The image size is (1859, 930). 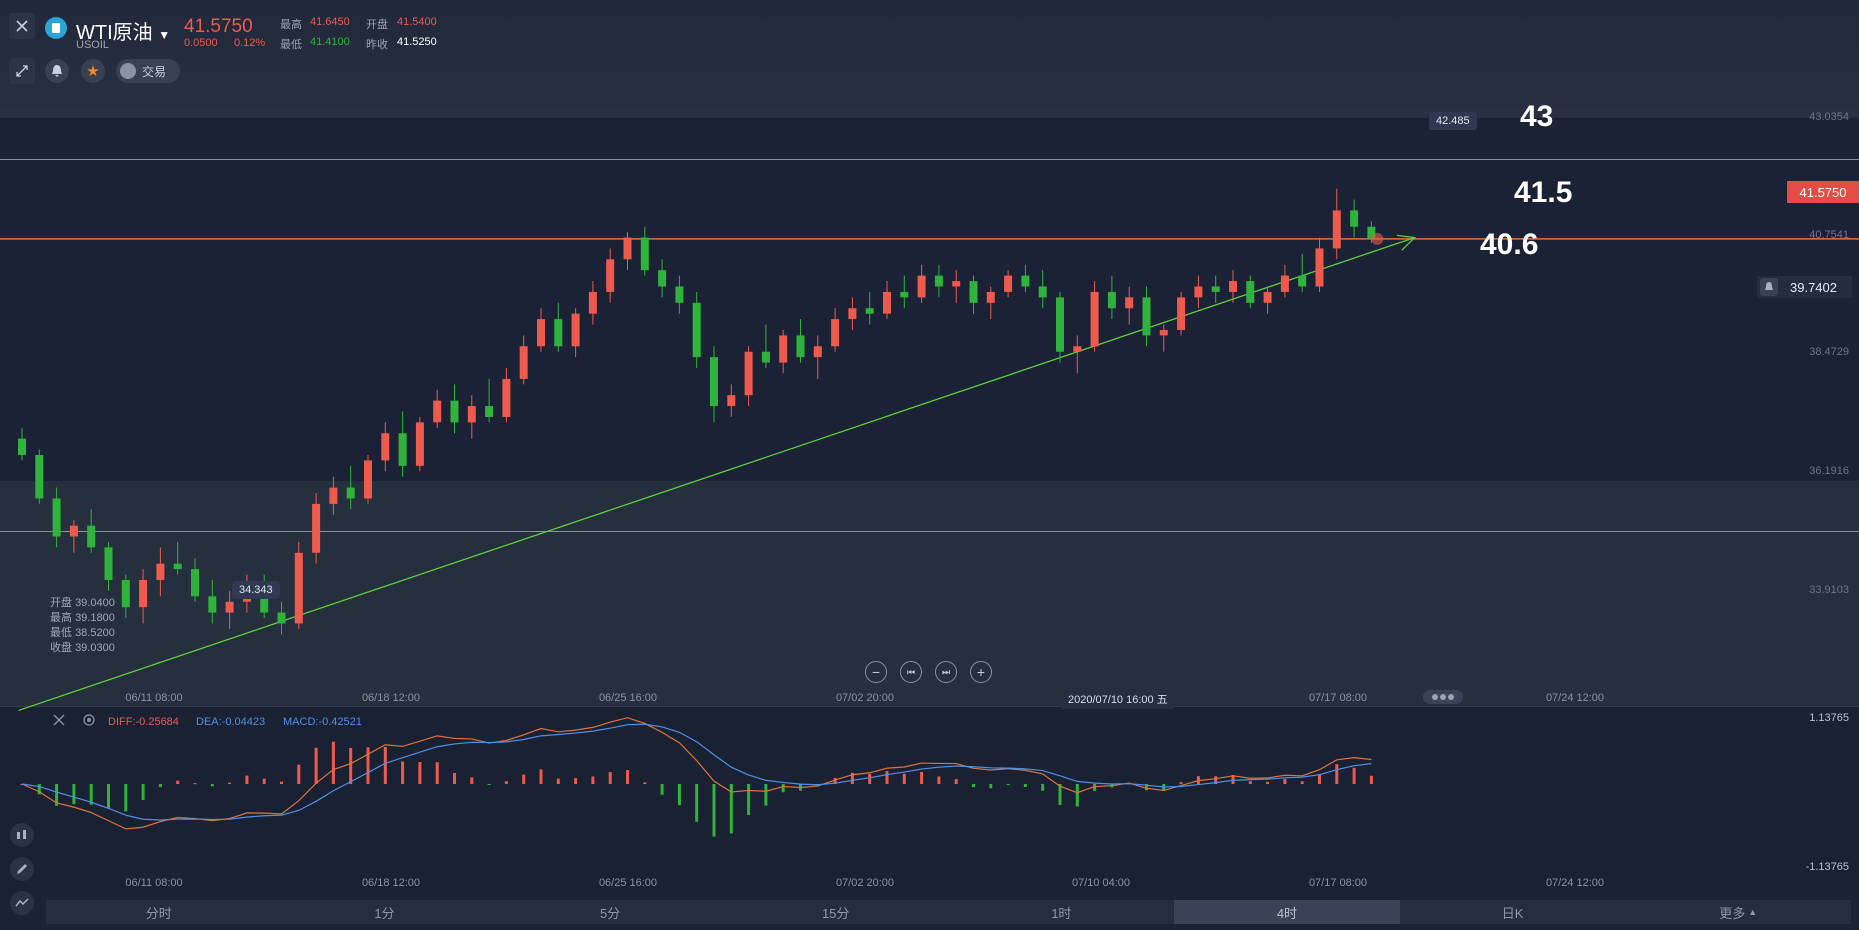 I want to click on bell-icon, so click(x=57, y=71).